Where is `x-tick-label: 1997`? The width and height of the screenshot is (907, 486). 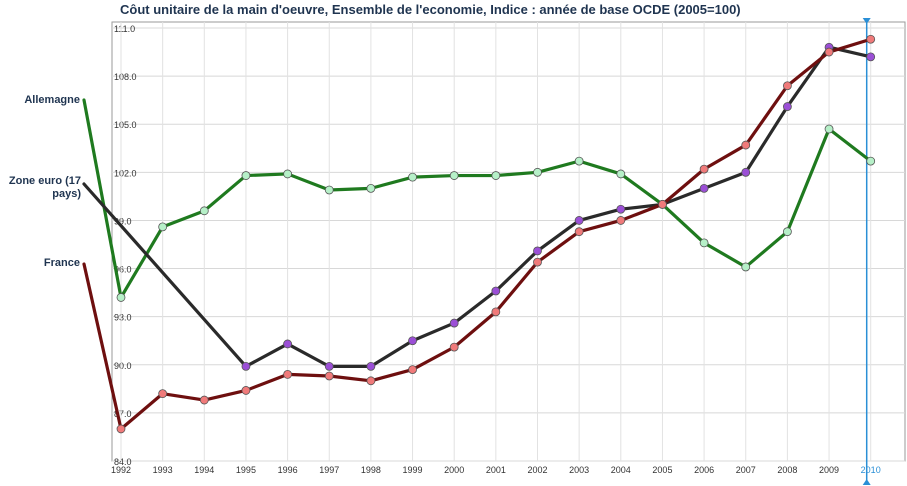
x-tick-label: 1997 is located at coordinates (329, 470).